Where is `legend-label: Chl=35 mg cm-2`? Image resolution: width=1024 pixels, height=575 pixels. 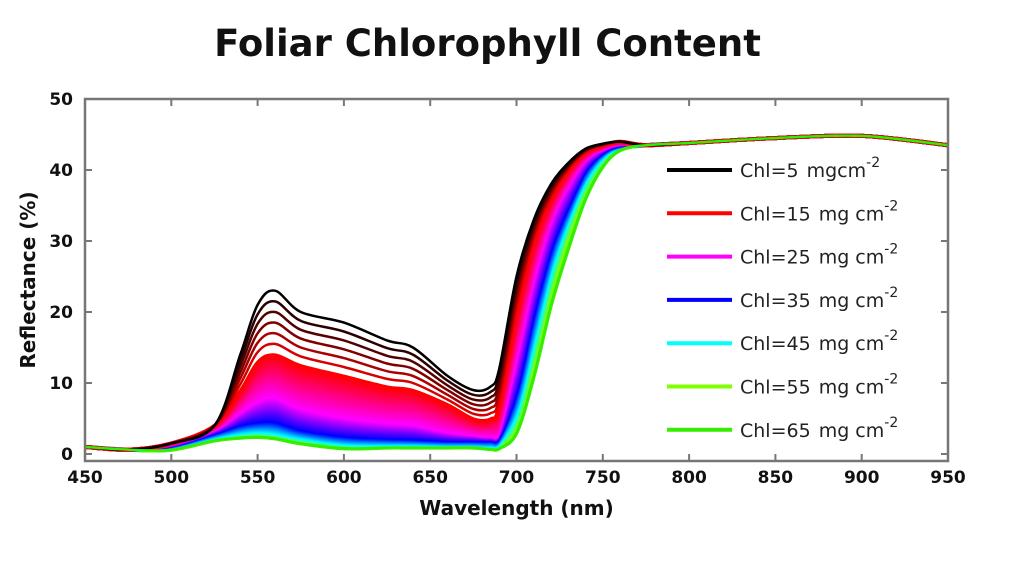 legend-label: Chl=35 mg cm-2 is located at coordinates (819, 298).